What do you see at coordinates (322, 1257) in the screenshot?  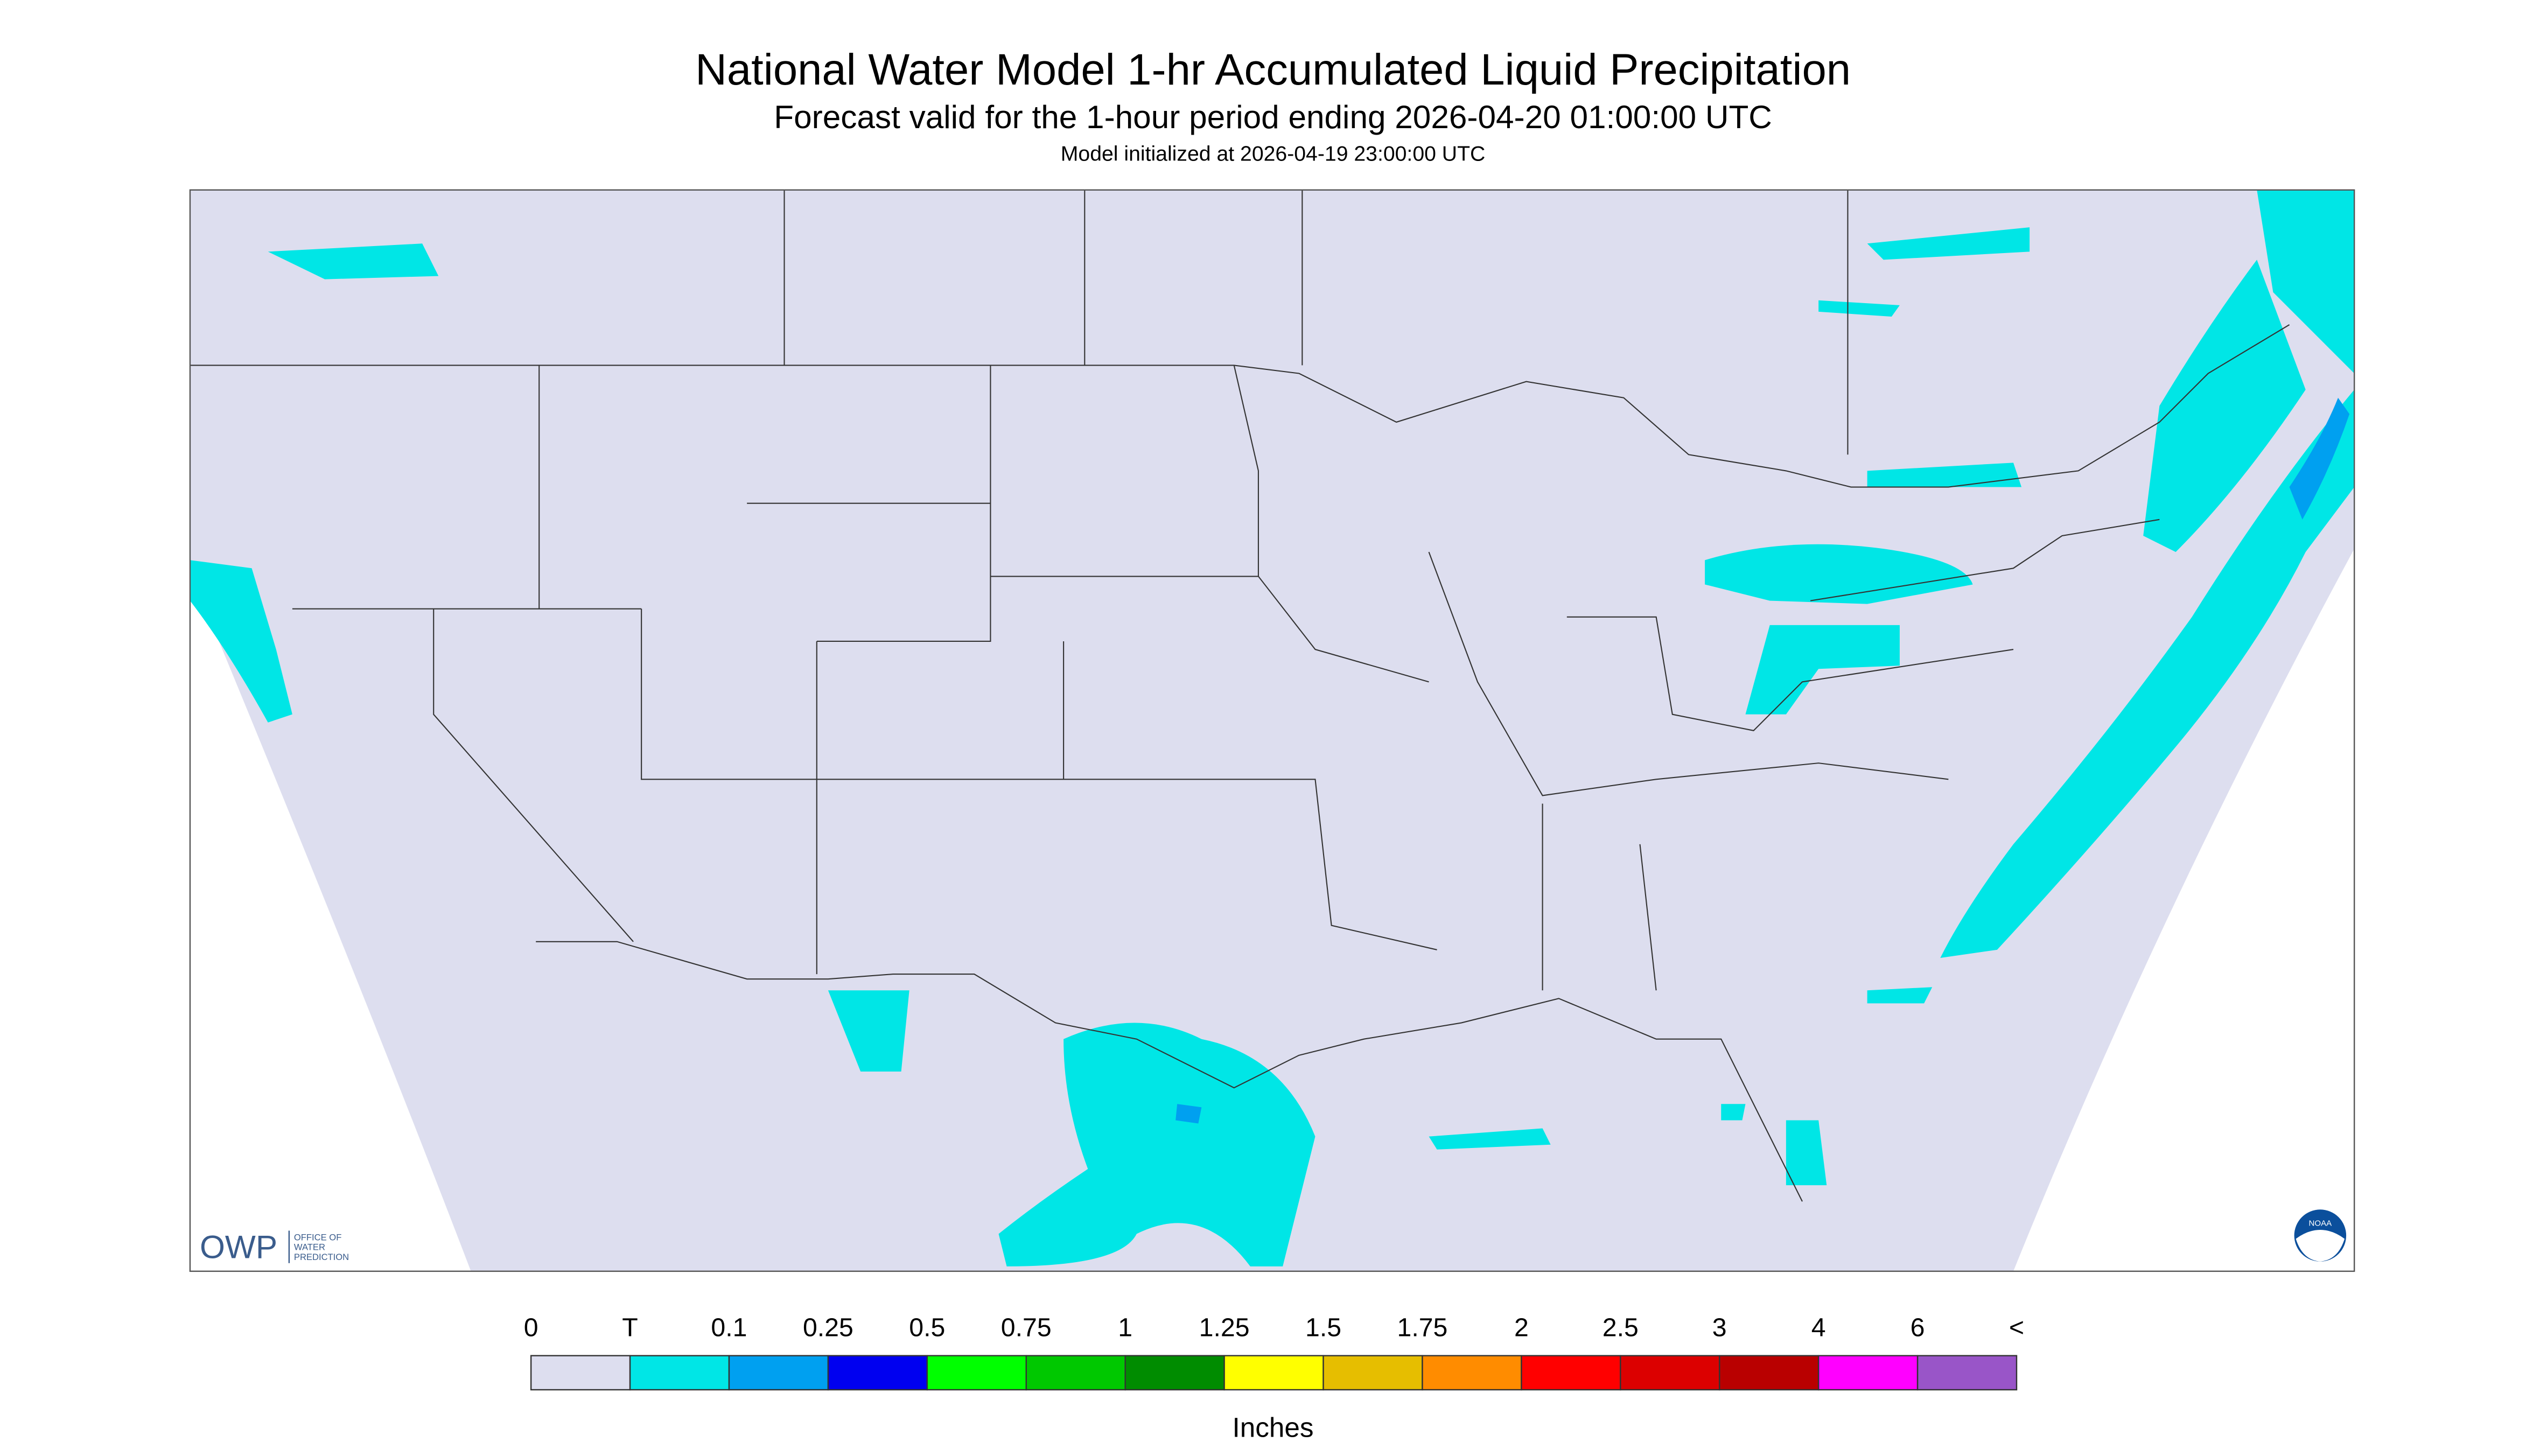 I see `owp-name: PREDICTION` at bounding box center [322, 1257].